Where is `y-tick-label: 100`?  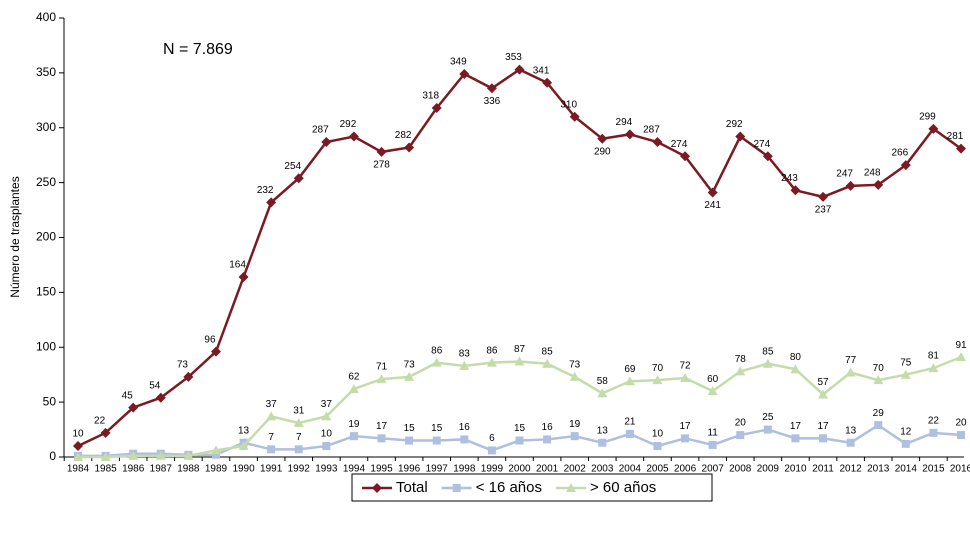 y-tick-label: 100 is located at coordinates (46, 346).